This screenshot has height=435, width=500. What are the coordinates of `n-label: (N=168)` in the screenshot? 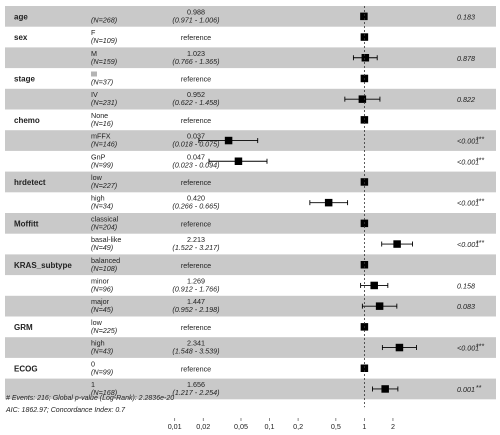 It's located at (104, 392).